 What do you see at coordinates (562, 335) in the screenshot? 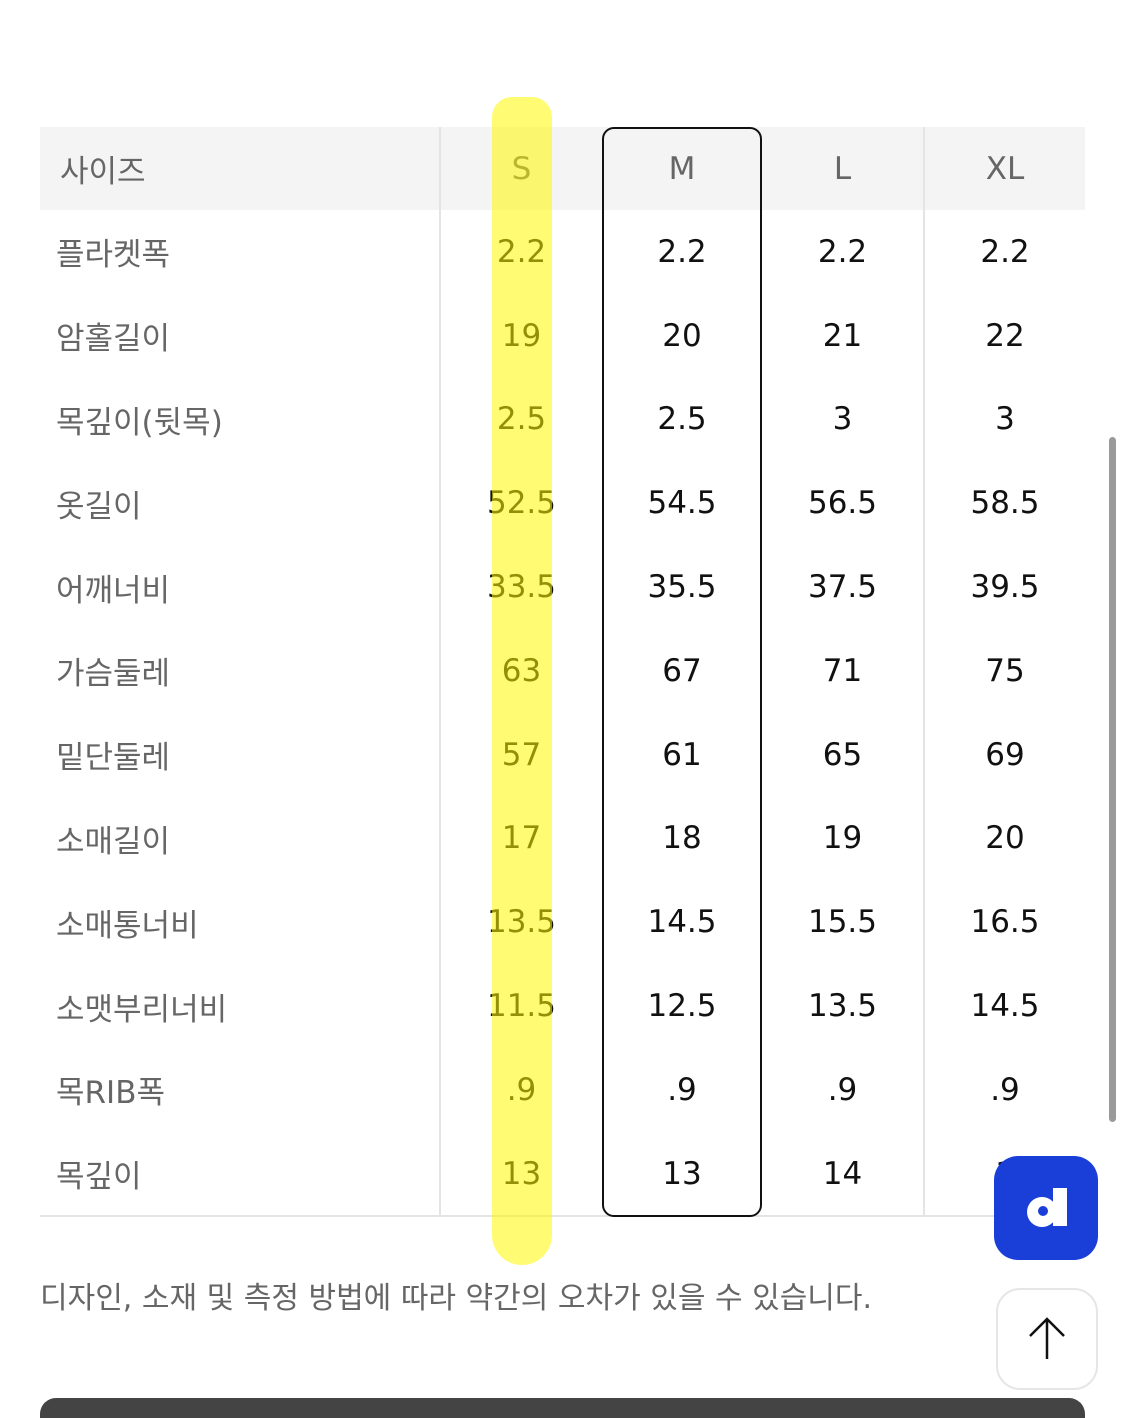
I see `table-row: 암홀길이 19 20 21 22` at bounding box center [562, 335].